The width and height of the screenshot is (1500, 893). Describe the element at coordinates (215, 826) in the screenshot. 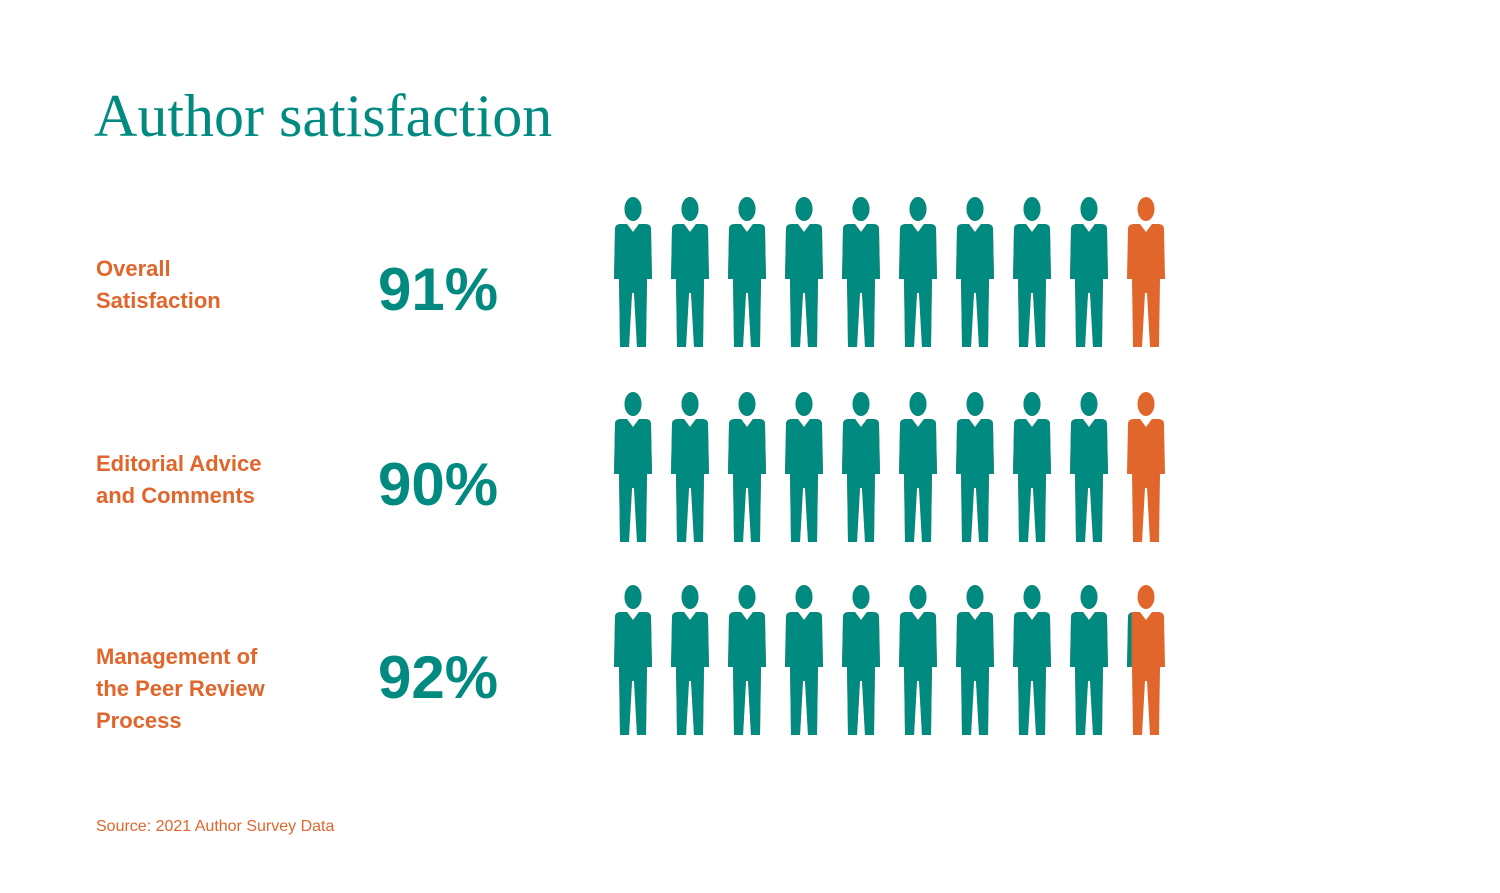

I see `source-note: Source: 2021 Author Survey Data` at that location.